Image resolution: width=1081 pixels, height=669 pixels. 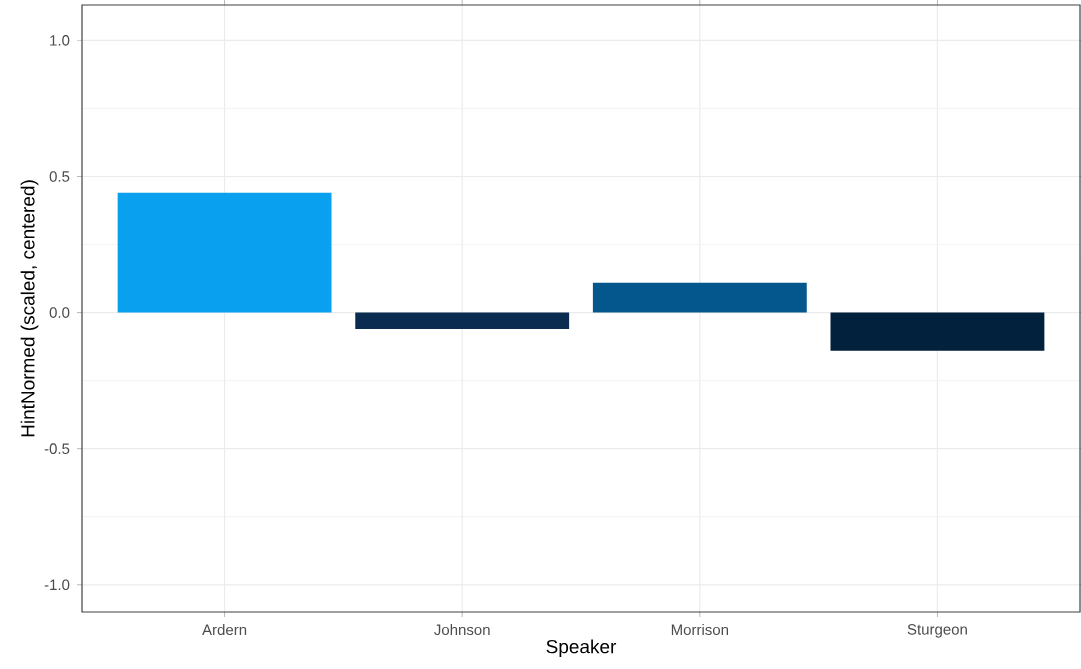 I want to click on x-tick-label: Morrison, so click(x=700, y=630).